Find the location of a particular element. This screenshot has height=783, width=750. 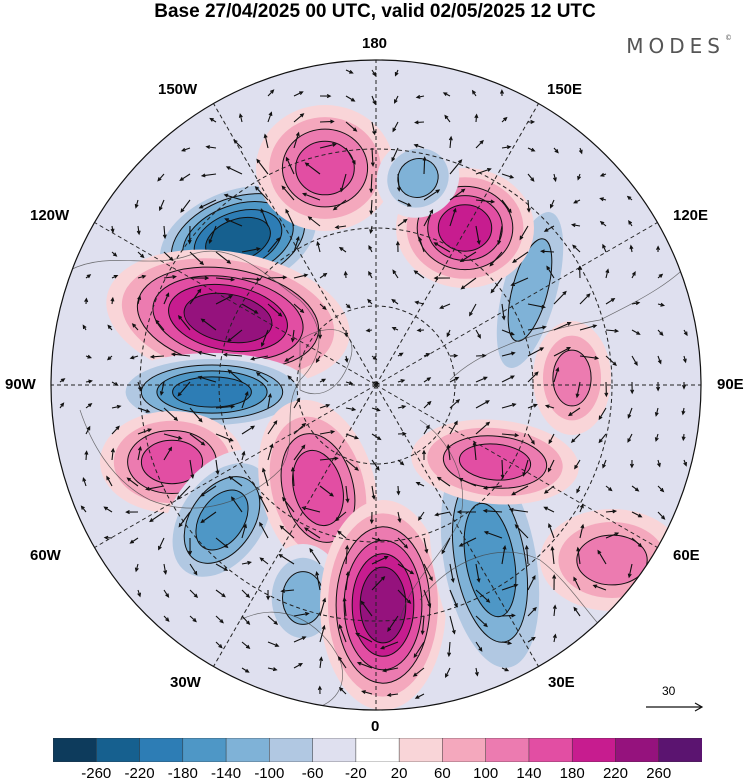

positive-anomaly is located at coordinates (572, 378).